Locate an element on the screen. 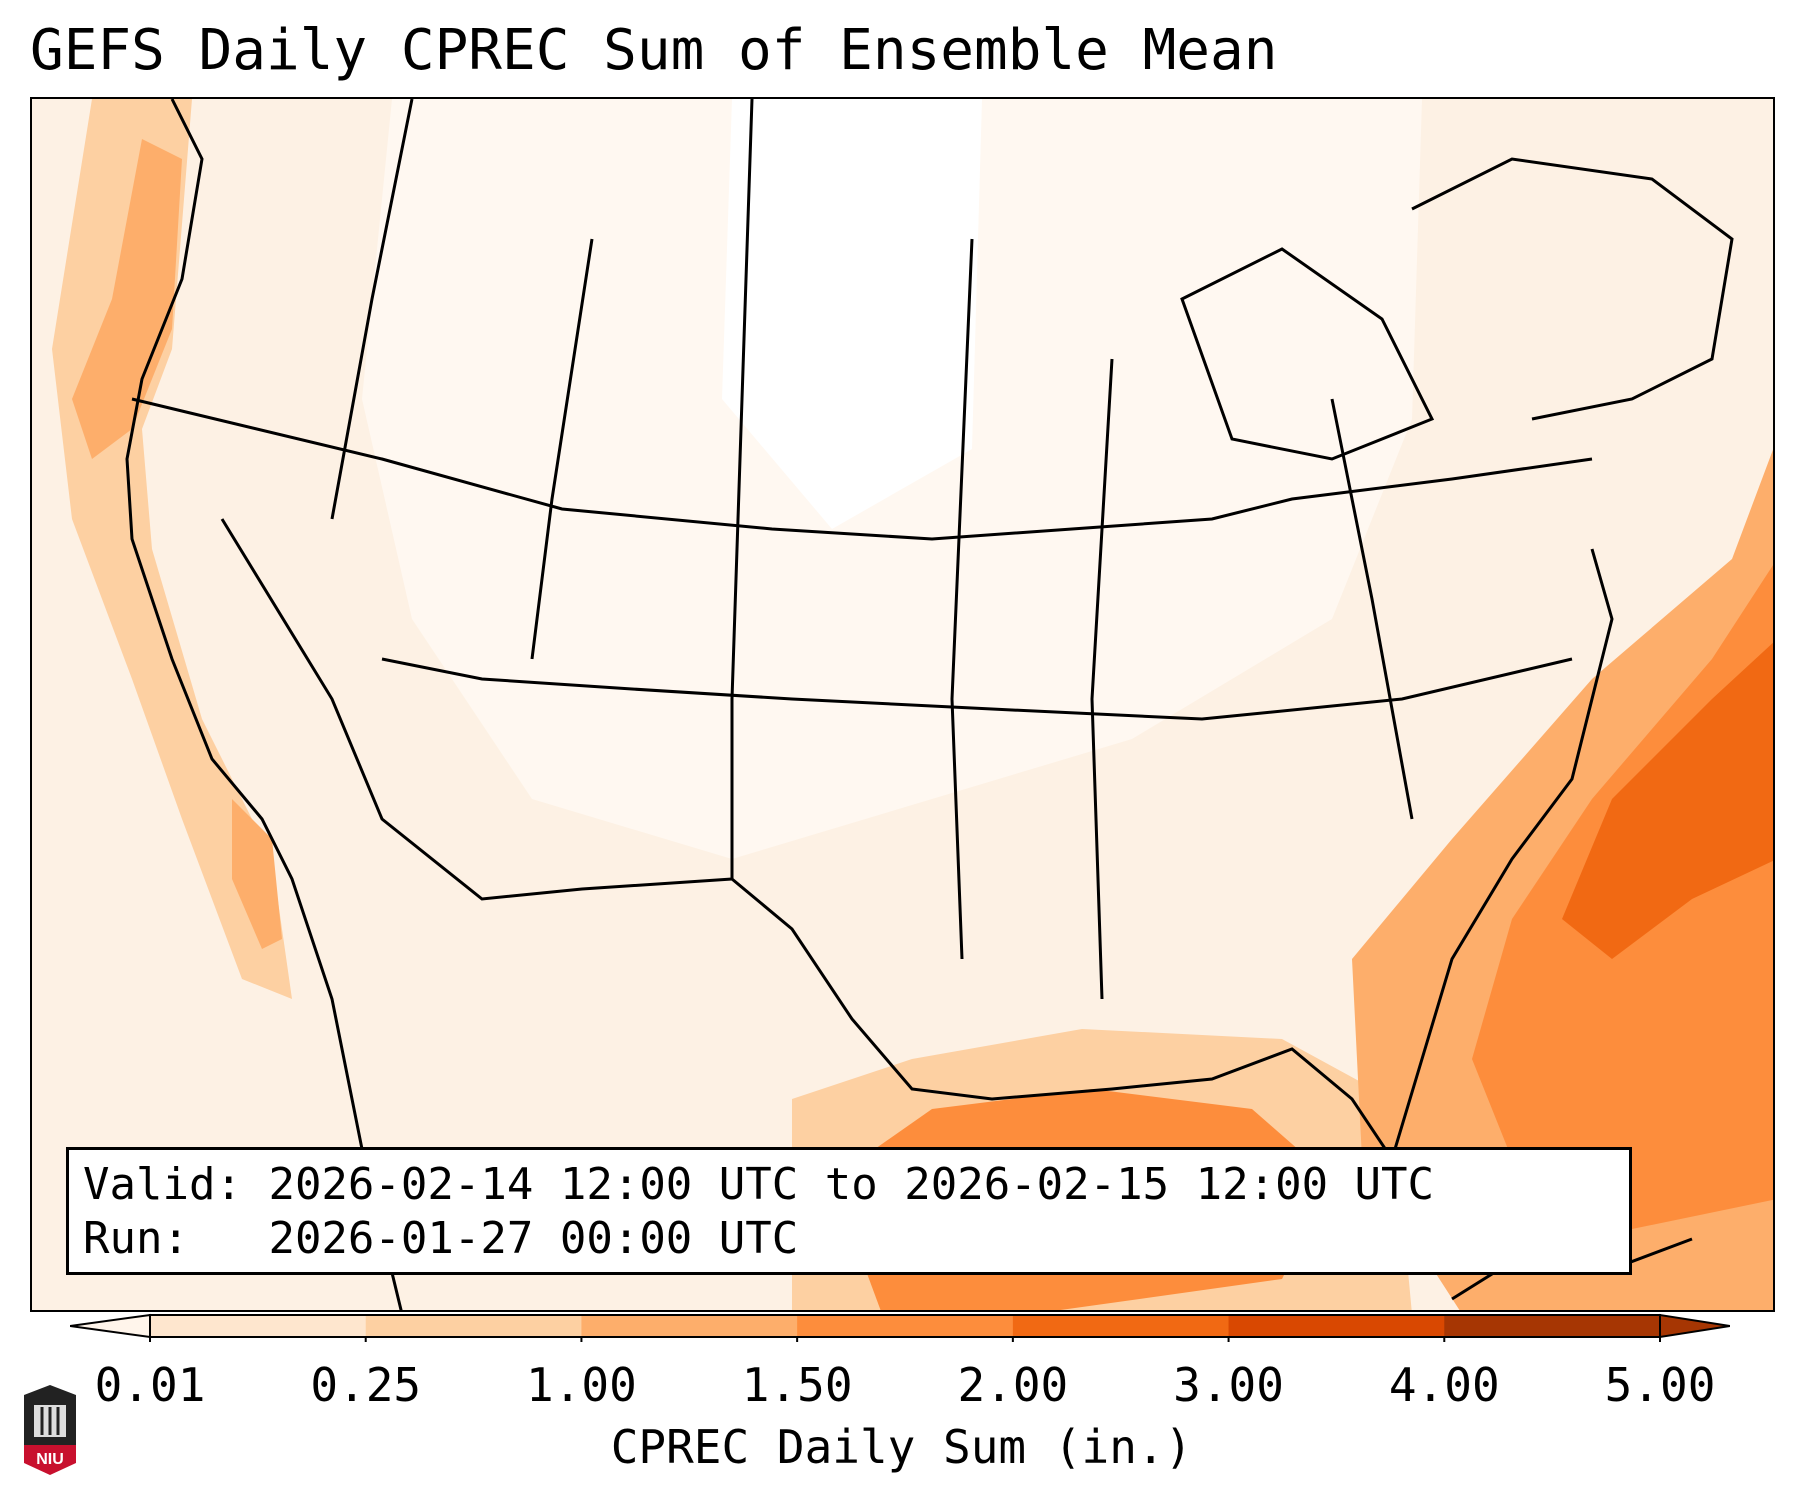 This screenshot has width=1803, height=1500. atlantic-heavy-precip is located at coordinates (1667, 800).